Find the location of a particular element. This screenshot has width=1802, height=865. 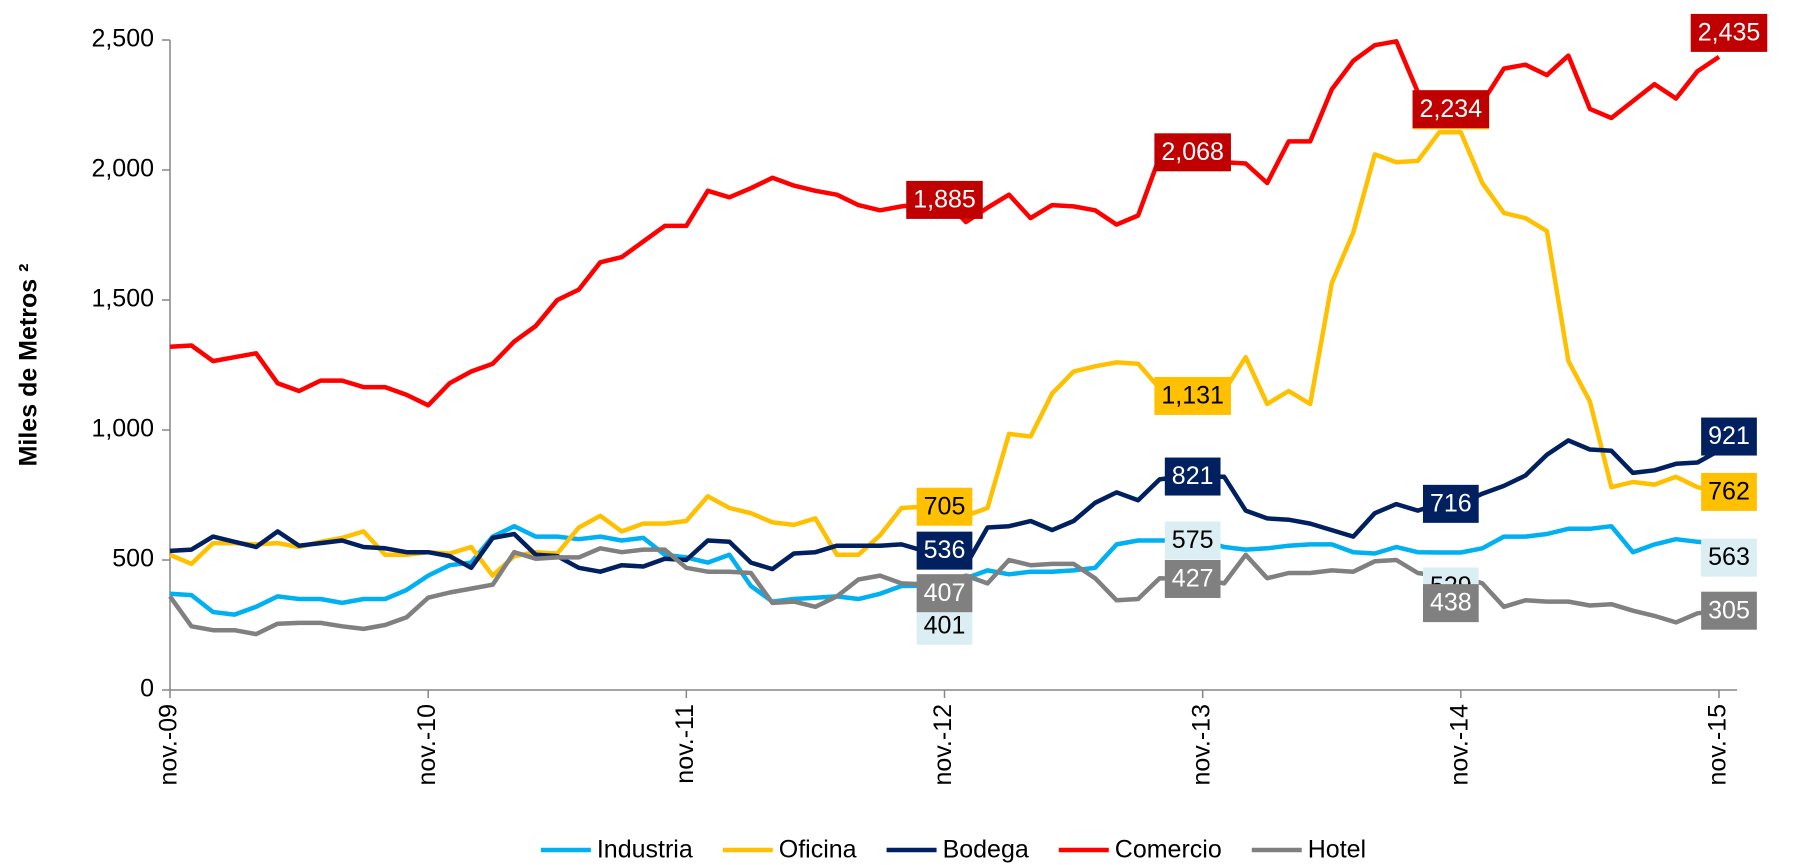

x-tick-label: nov.-09 is located at coordinates (169, 745).